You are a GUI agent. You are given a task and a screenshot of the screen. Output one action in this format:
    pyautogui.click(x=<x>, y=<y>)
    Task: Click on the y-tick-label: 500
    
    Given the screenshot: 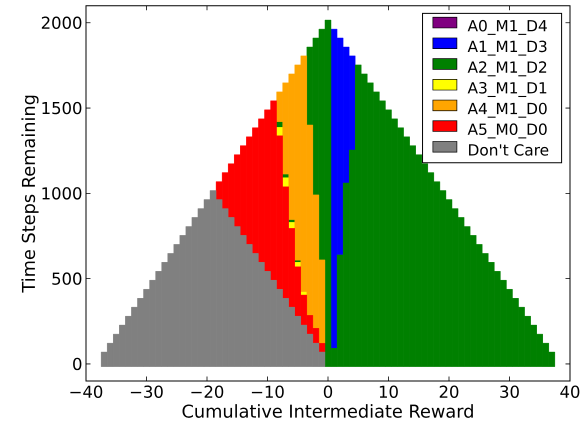 What is the action you would take?
    pyautogui.click(x=67, y=278)
    